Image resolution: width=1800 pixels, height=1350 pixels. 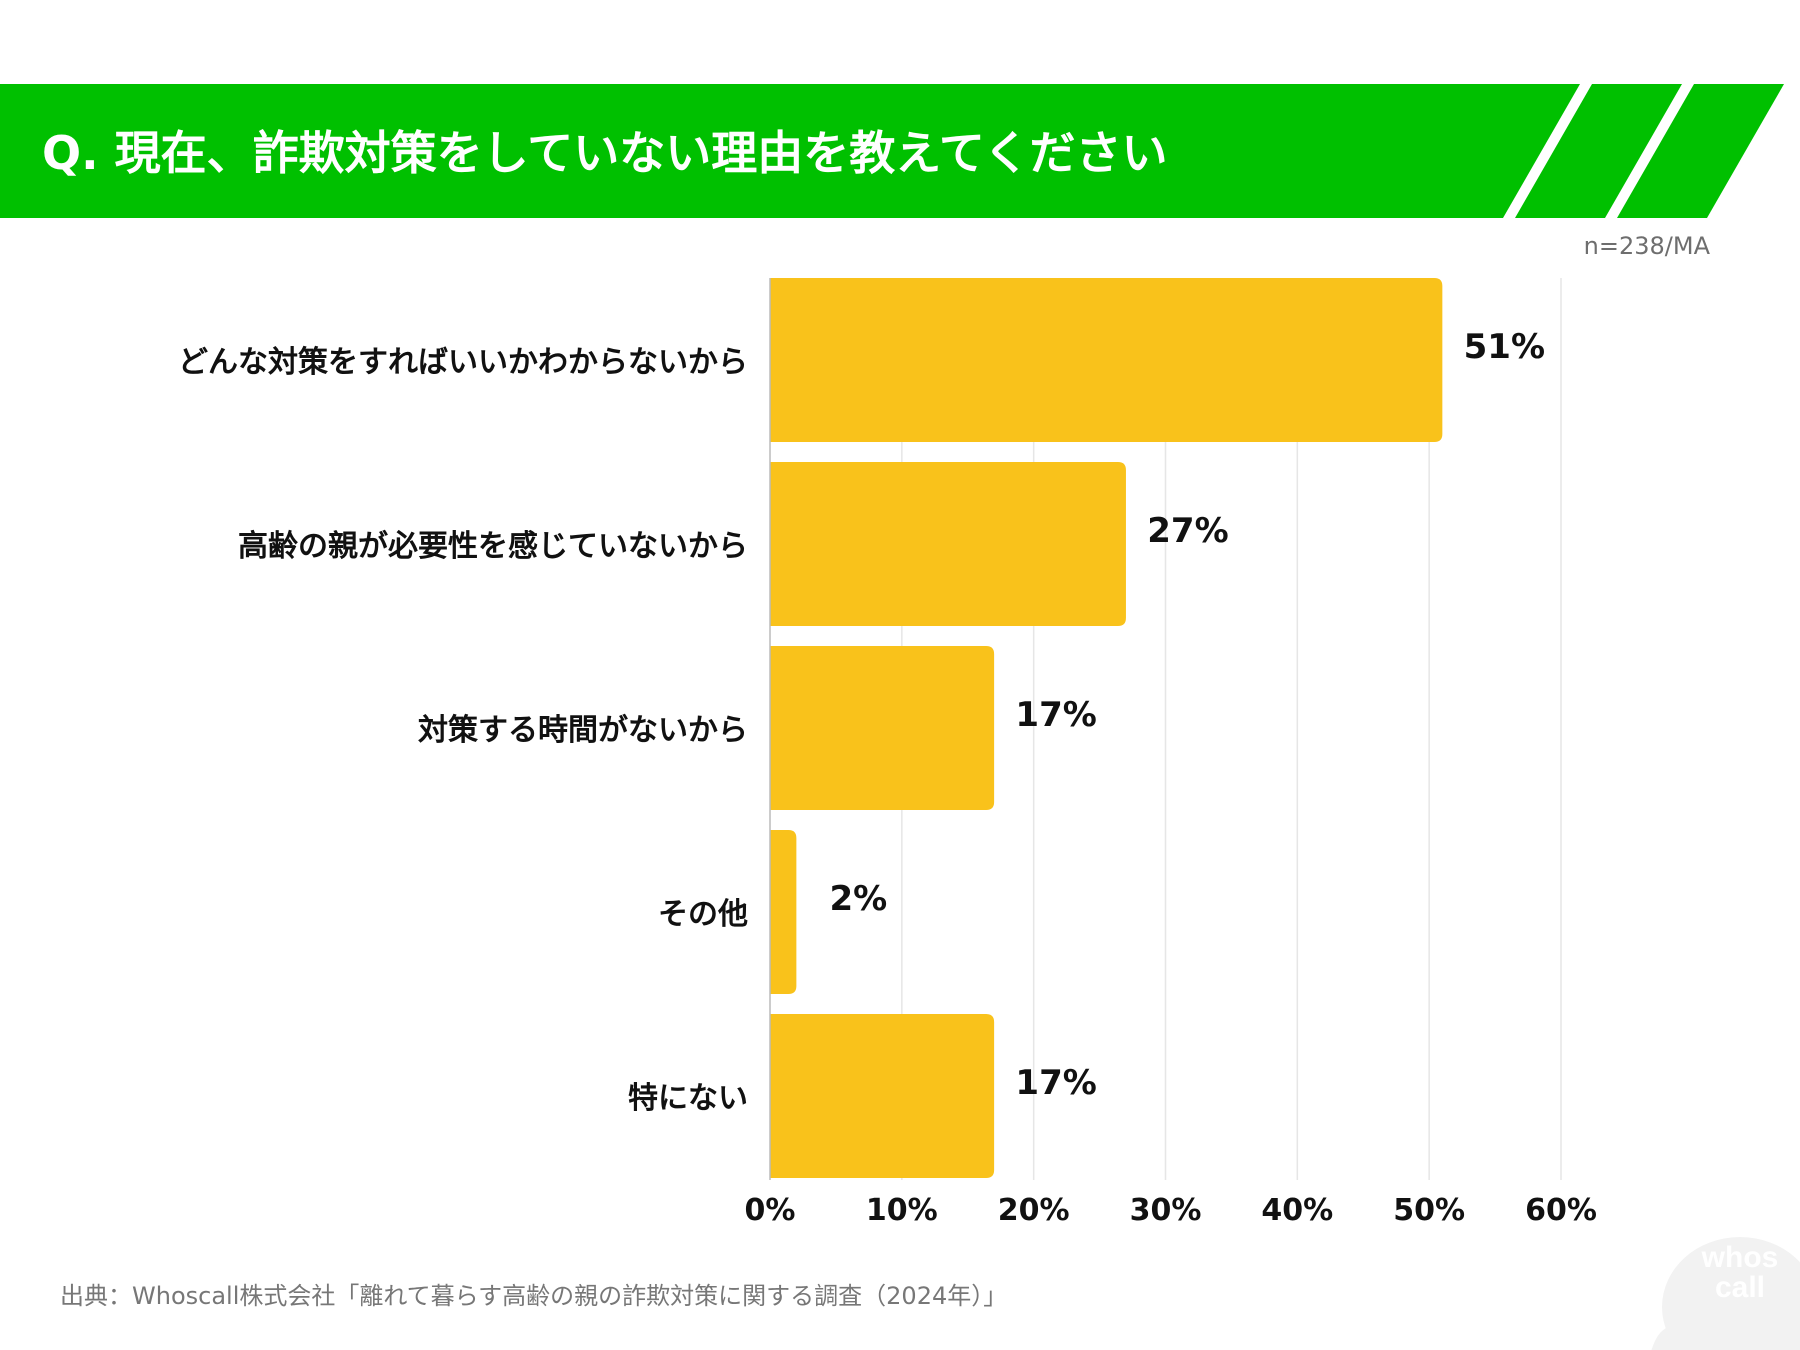 I want to click on whoscall-logo: whos call, so click(x=1725, y=1293).